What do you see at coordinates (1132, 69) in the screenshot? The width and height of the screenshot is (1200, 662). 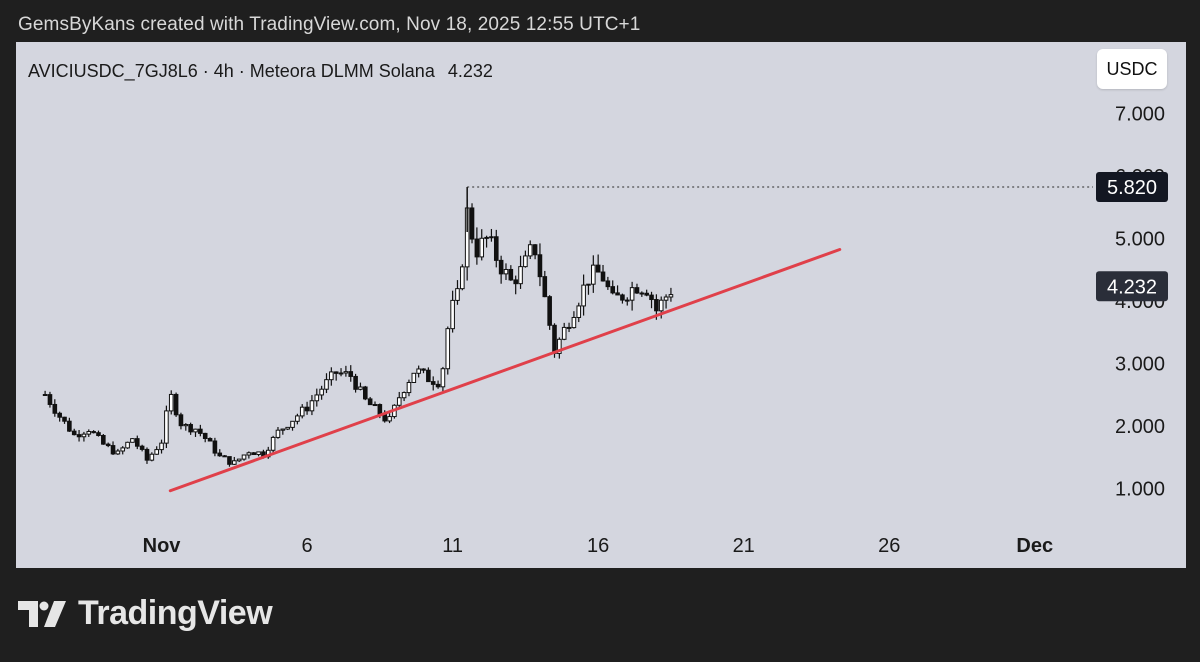 I see `currency-button: USDC` at bounding box center [1132, 69].